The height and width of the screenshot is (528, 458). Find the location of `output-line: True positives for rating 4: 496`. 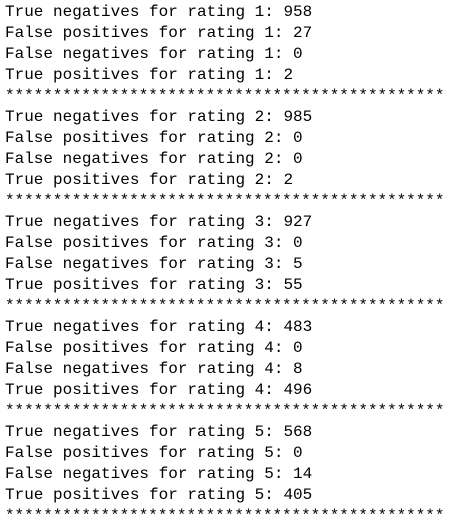

output-line: True positives for rating 4: 496 is located at coordinates (159, 390).